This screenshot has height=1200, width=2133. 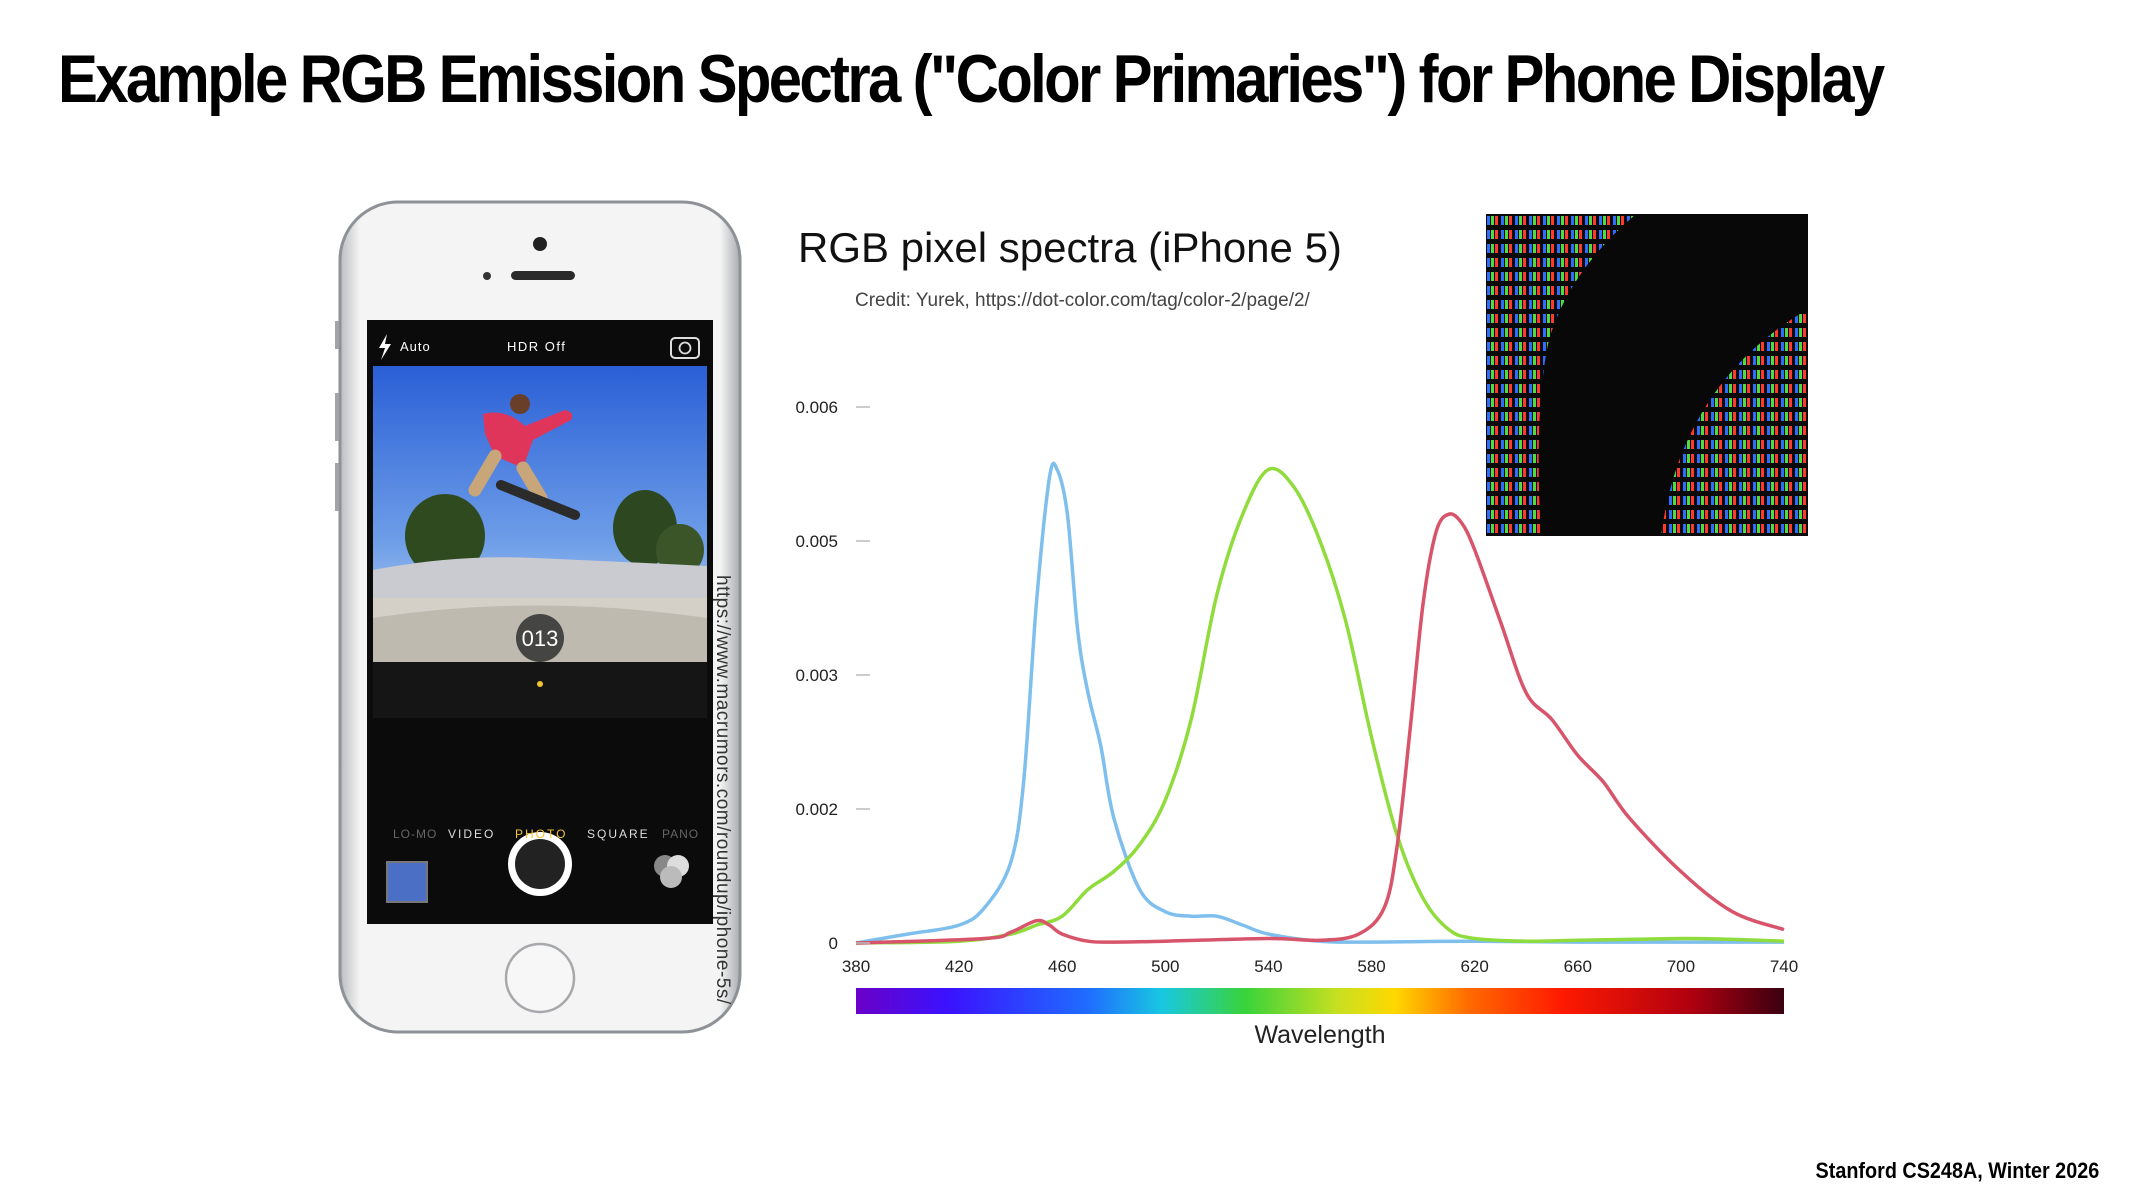 I want to click on mode-pano: PANO, so click(x=681, y=834).